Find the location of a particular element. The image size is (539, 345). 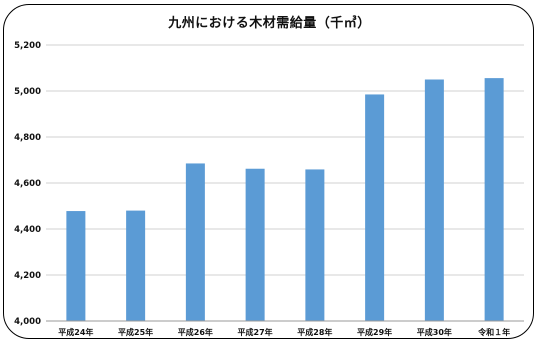

x-tick-label: 令和１年 is located at coordinates (493, 332).